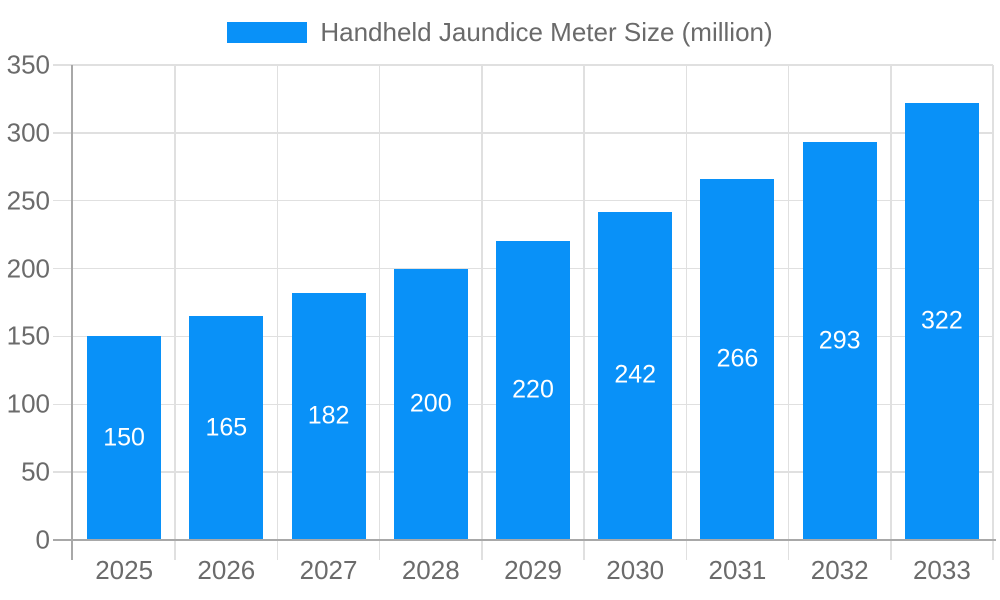  I want to click on x-axis-tick-label: 2026, so click(226, 570).